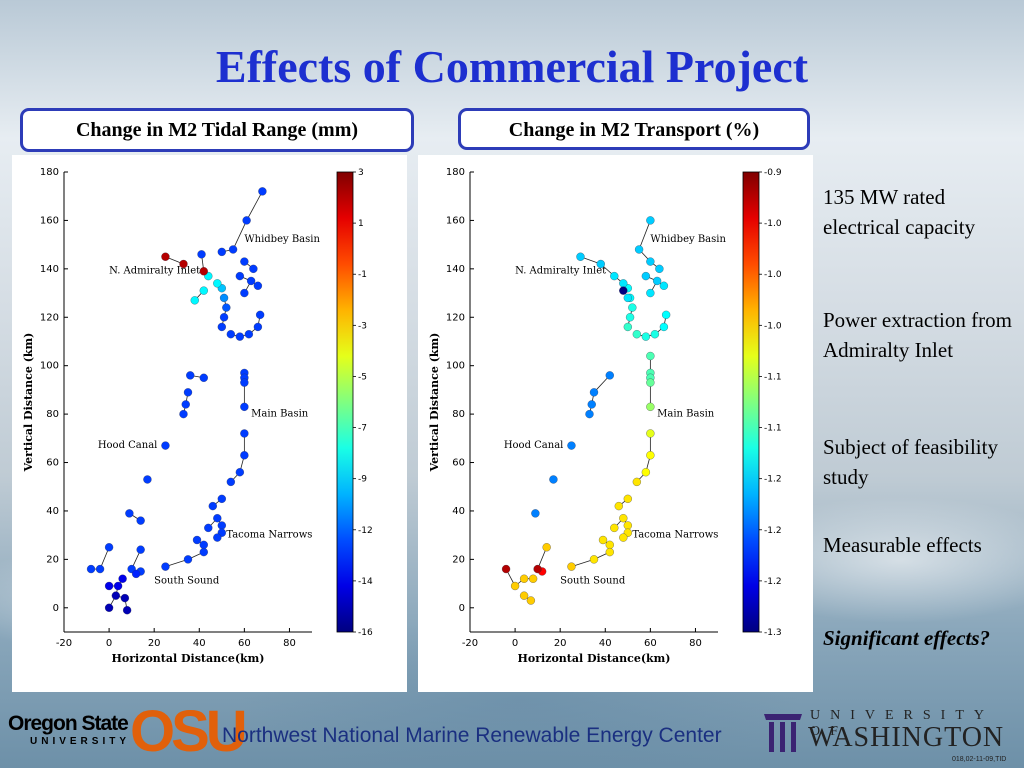 The image size is (1024, 768). What do you see at coordinates (365, 633) in the screenshot?
I see `colorbar-tick-label: -16` at bounding box center [365, 633].